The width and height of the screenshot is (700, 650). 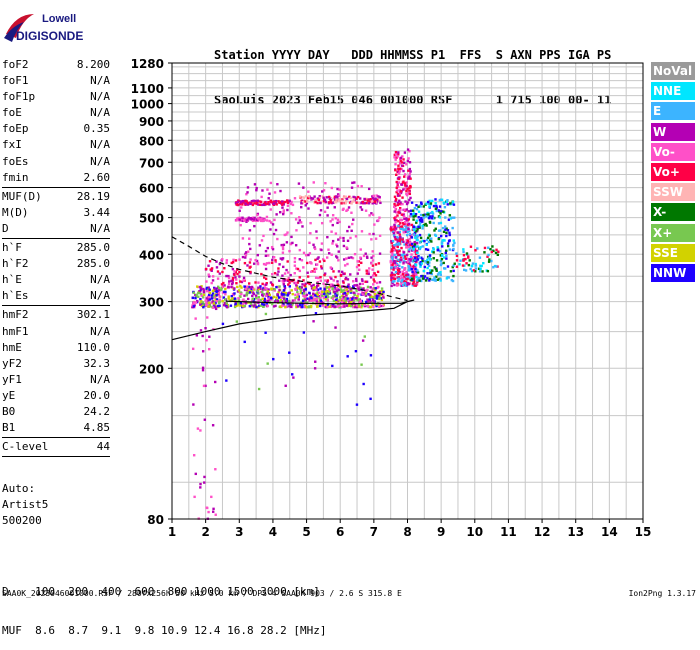 What do you see at coordinates (12, 145) in the screenshot?
I see `param-label: fxI` at bounding box center [12, 145].